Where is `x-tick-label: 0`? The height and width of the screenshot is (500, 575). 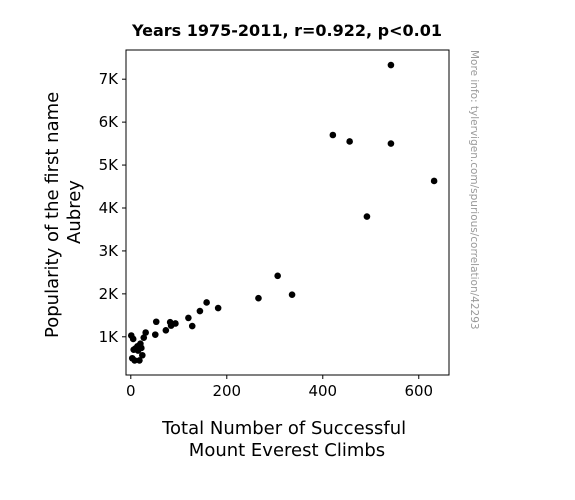 x-tick-label: 0 is located at coordinates (131, 391).